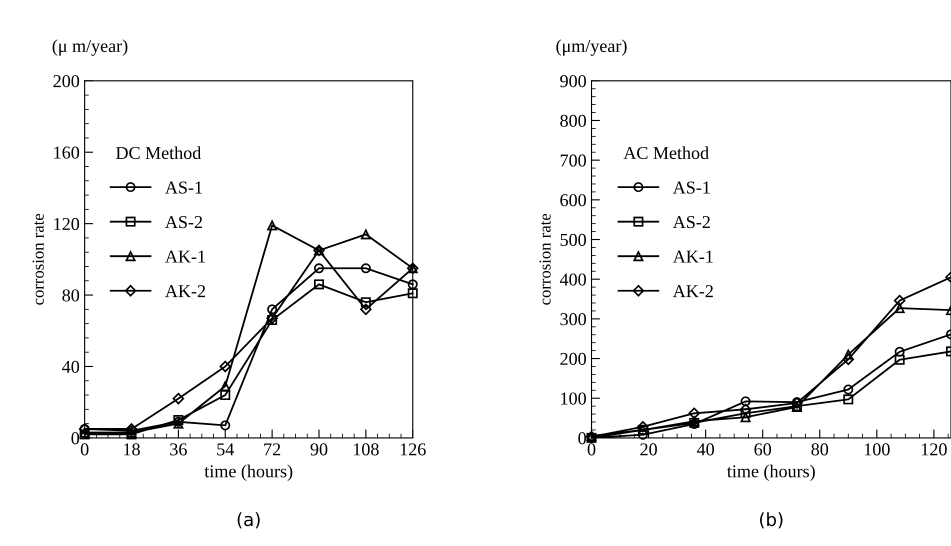 The image size is (951, 546). What do you see at coordinates (366, 449) in the screenshot?
I see `x-tick-label: 108` at bounding box center [366, 449].